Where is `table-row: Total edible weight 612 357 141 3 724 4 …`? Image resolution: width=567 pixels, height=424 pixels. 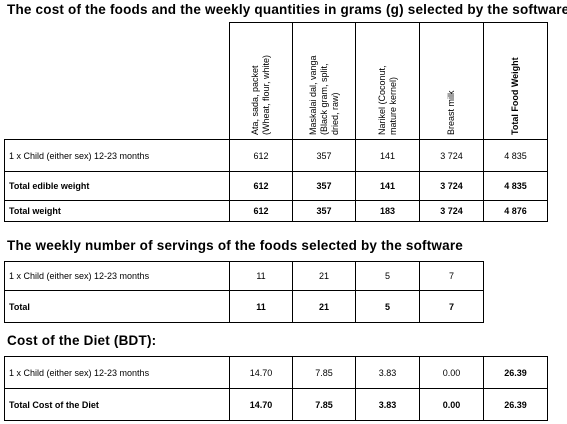
table-row: Total edible weight 612 357 141 3 724 4 … is located at coordinates (276, 186).